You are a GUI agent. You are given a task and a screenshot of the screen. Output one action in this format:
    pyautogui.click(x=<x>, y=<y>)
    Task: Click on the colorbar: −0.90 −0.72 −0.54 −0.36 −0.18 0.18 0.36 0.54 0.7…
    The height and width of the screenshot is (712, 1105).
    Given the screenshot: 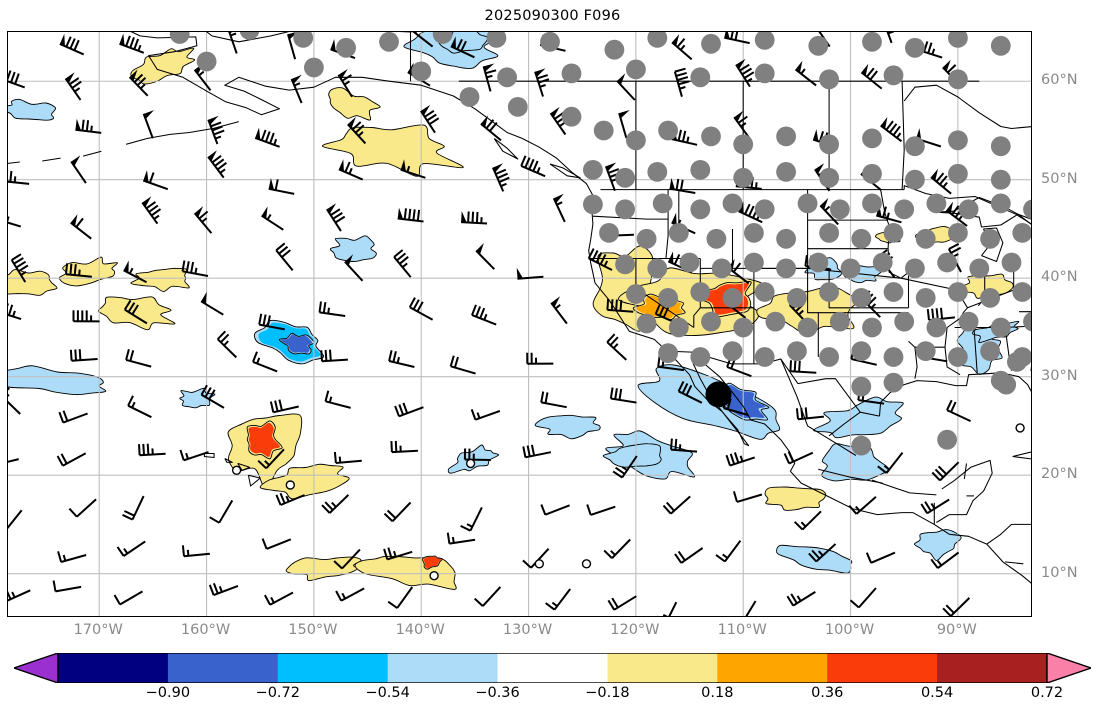 What is the action you would take?
    pyautogui.click(x=552, y=677)
    